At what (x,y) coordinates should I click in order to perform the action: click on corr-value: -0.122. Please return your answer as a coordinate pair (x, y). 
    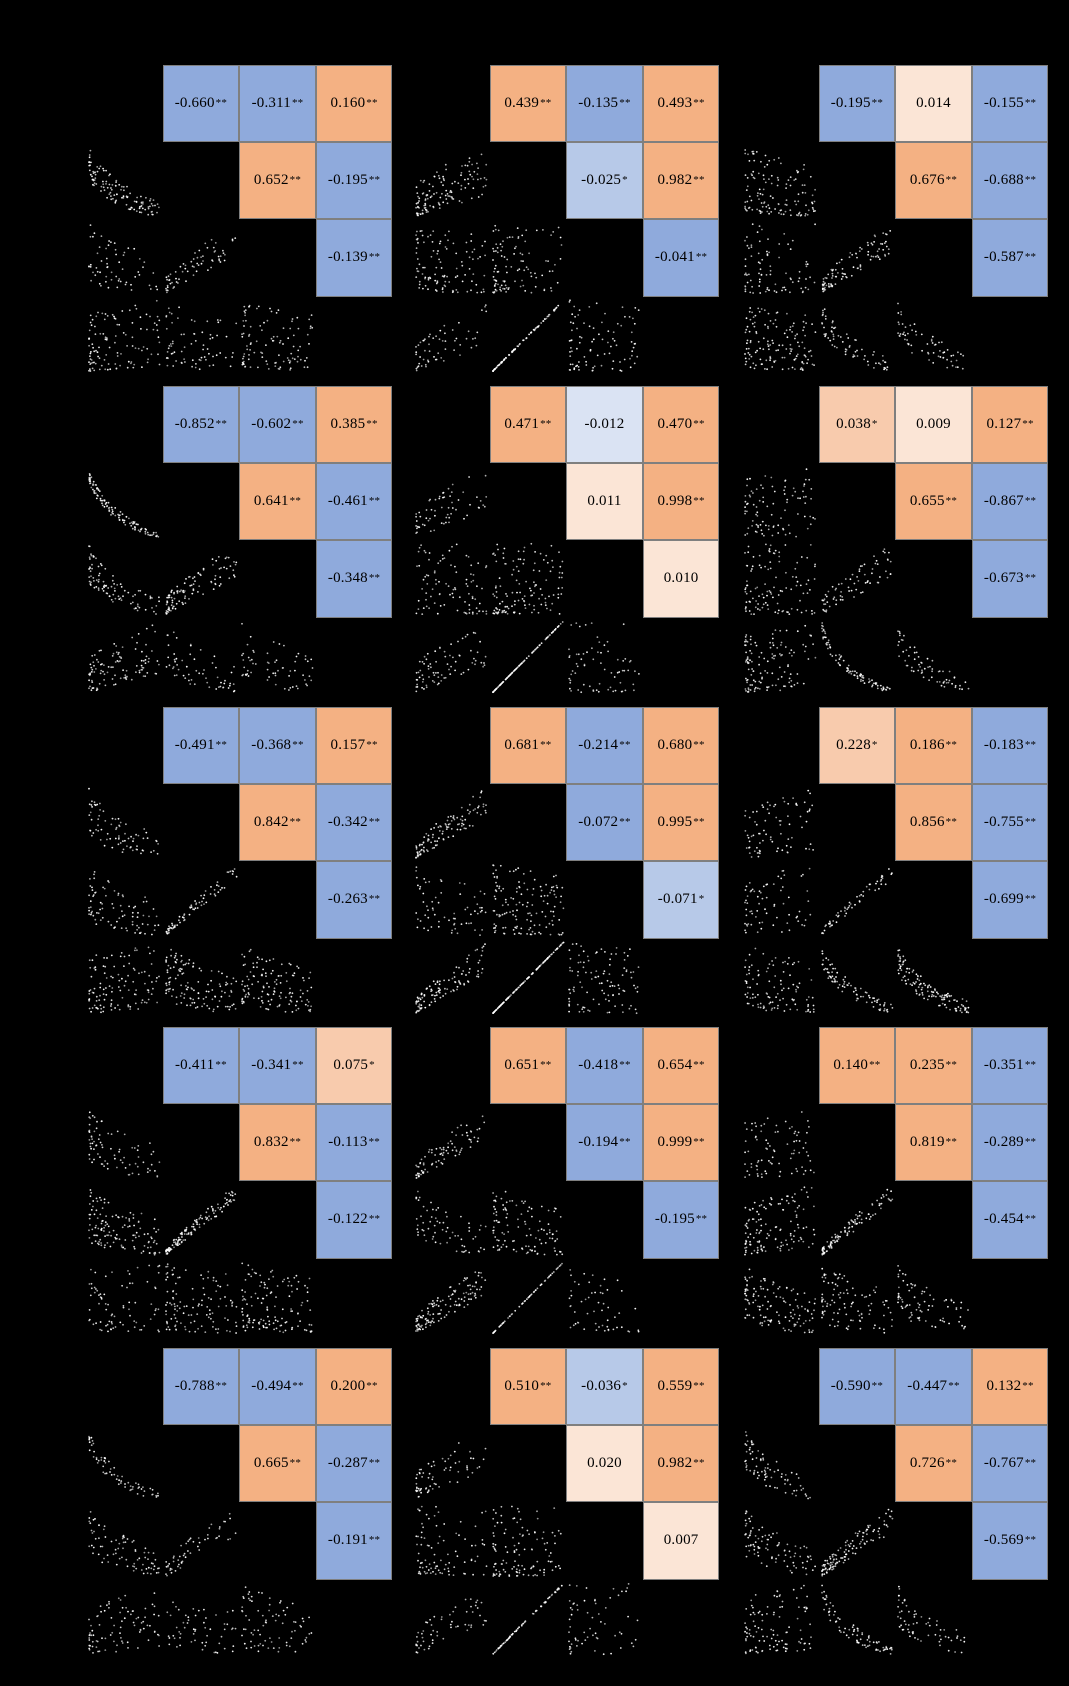
    Looking at the image, I should click on (347, 1219).